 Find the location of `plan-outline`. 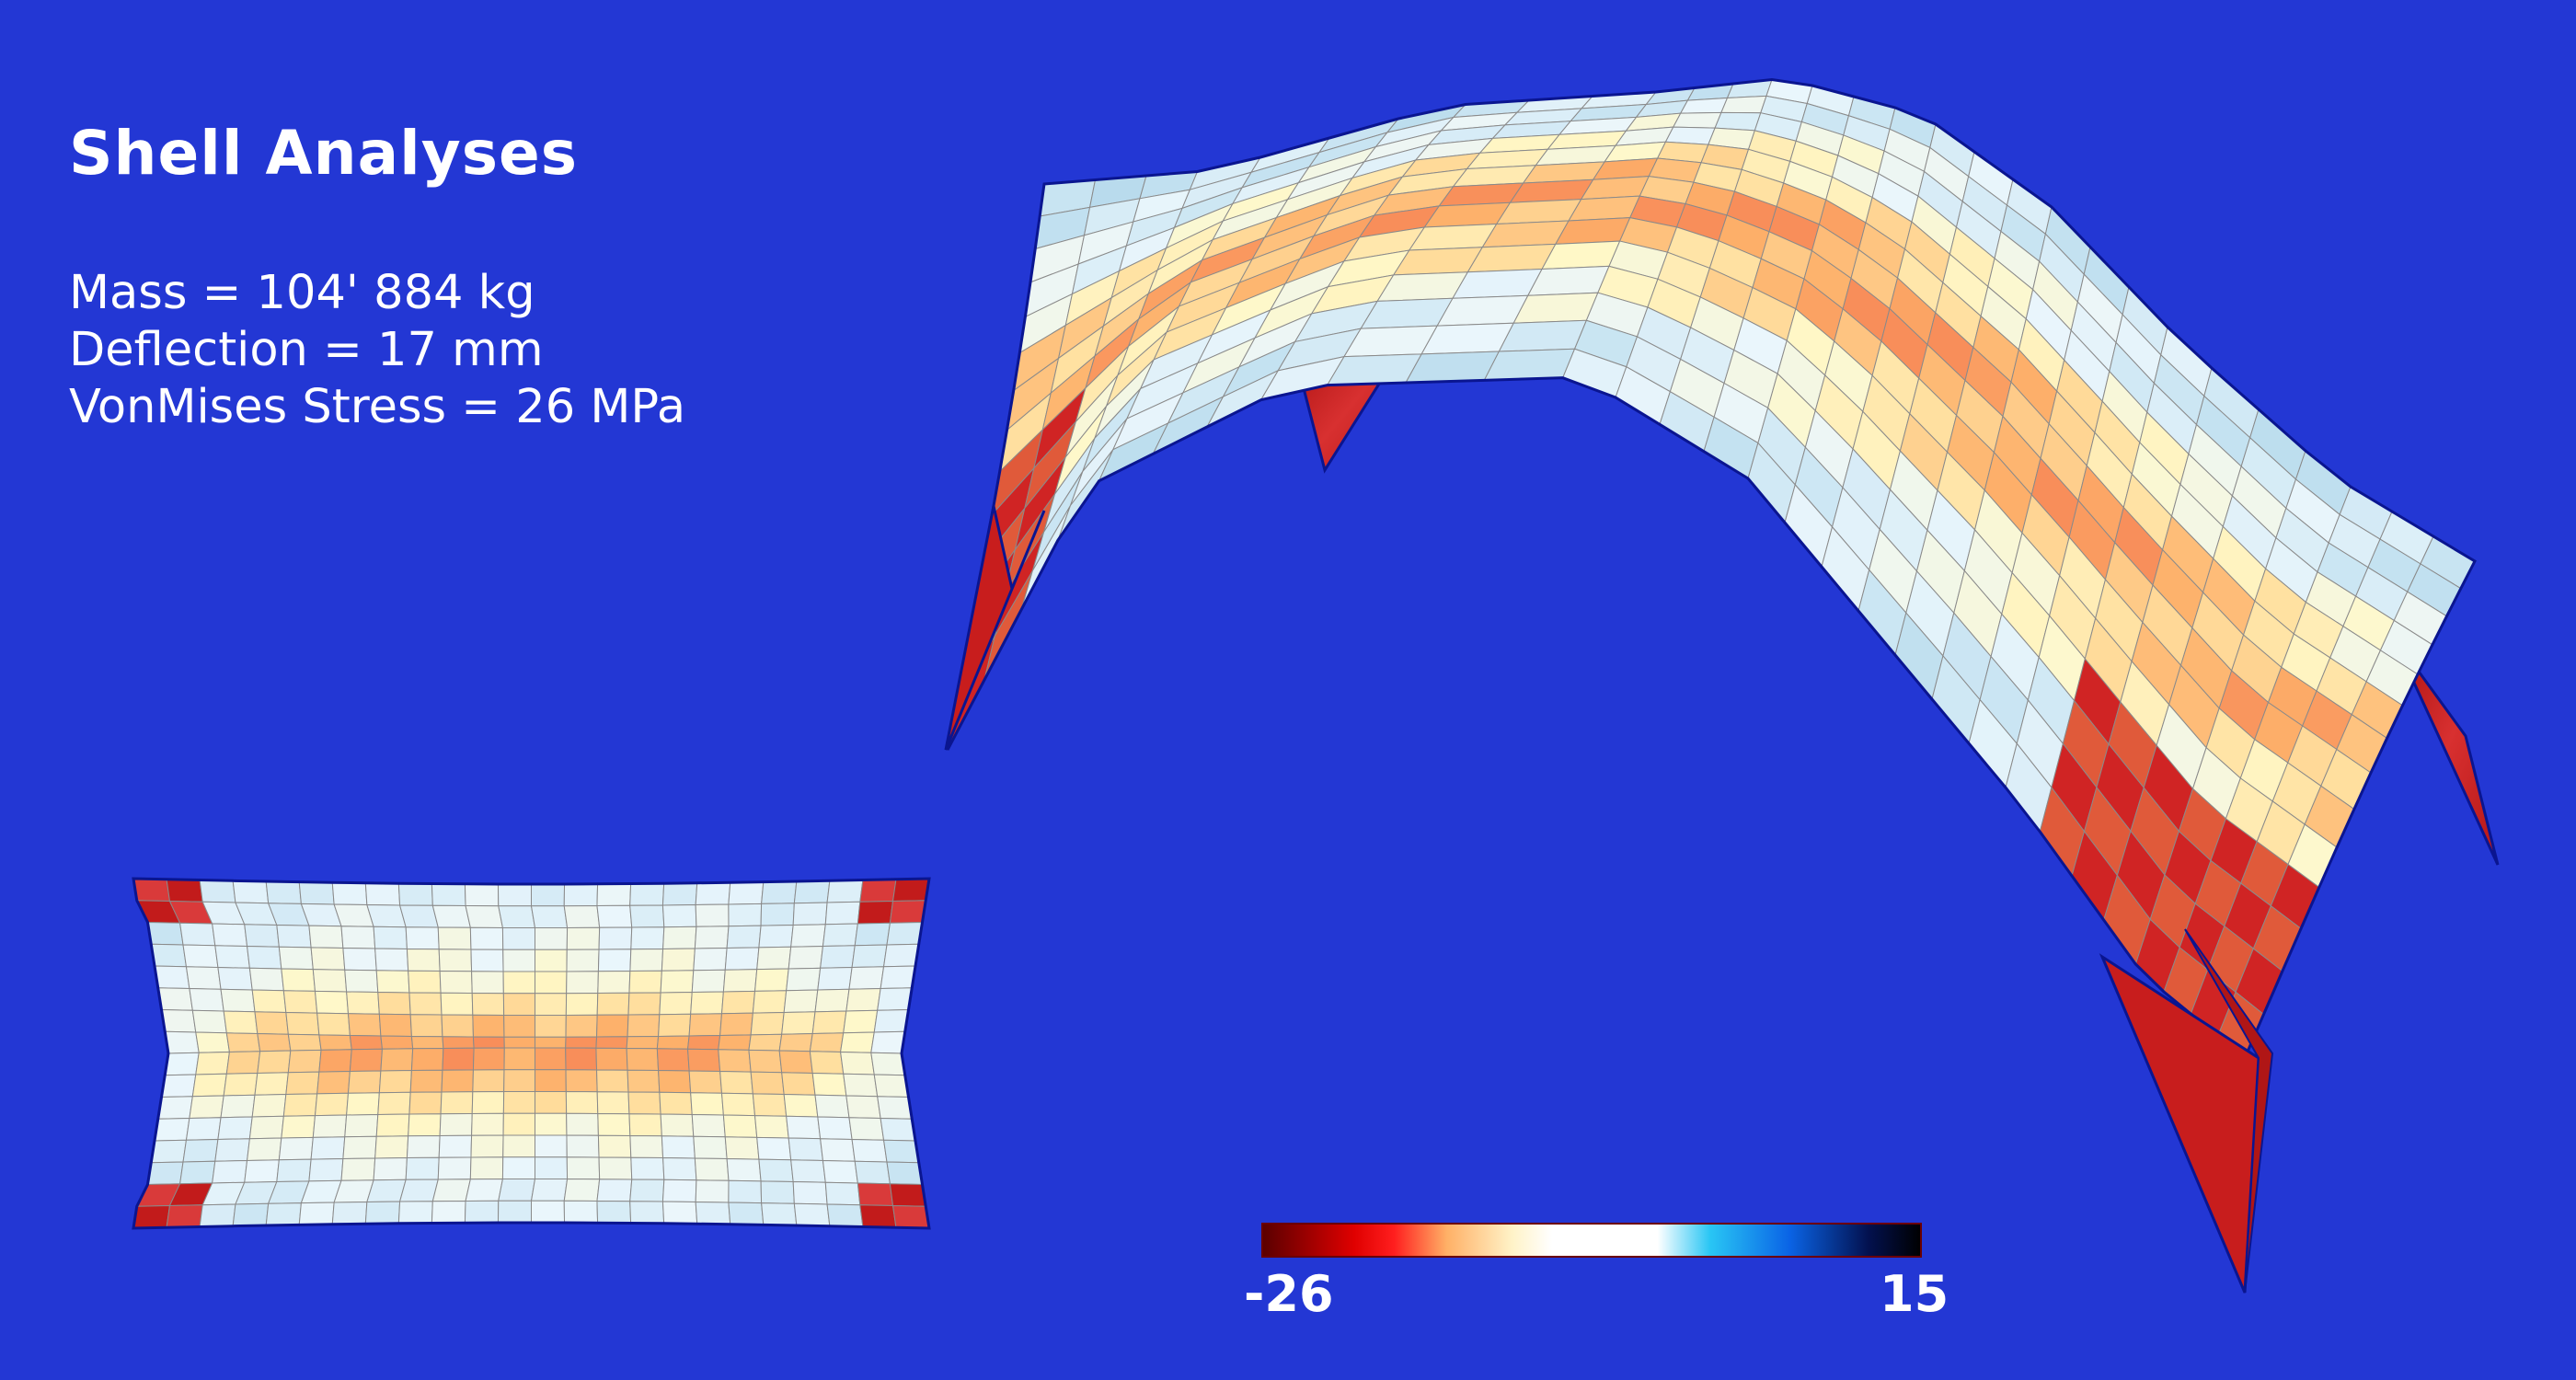

plan-outline is located at coordinates (531, 1053).